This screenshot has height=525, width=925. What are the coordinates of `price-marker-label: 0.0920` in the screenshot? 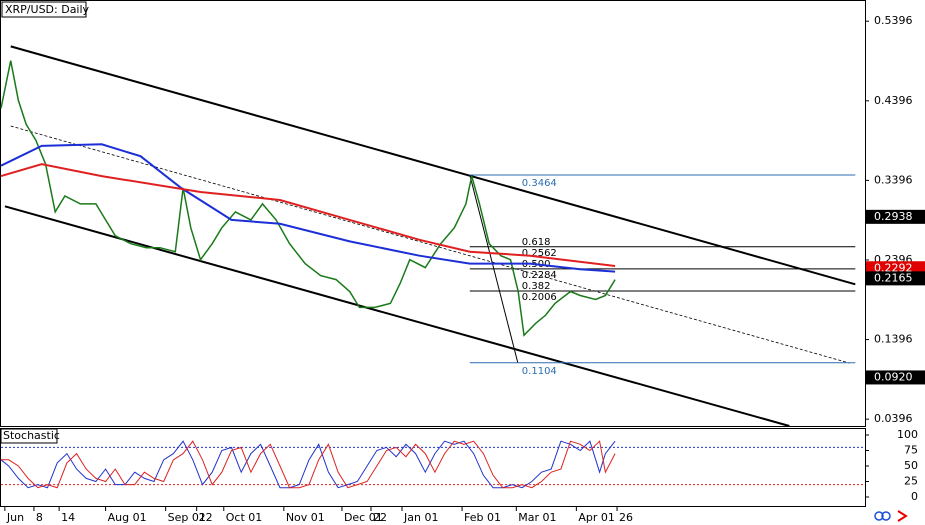 It's located at (893, 376).